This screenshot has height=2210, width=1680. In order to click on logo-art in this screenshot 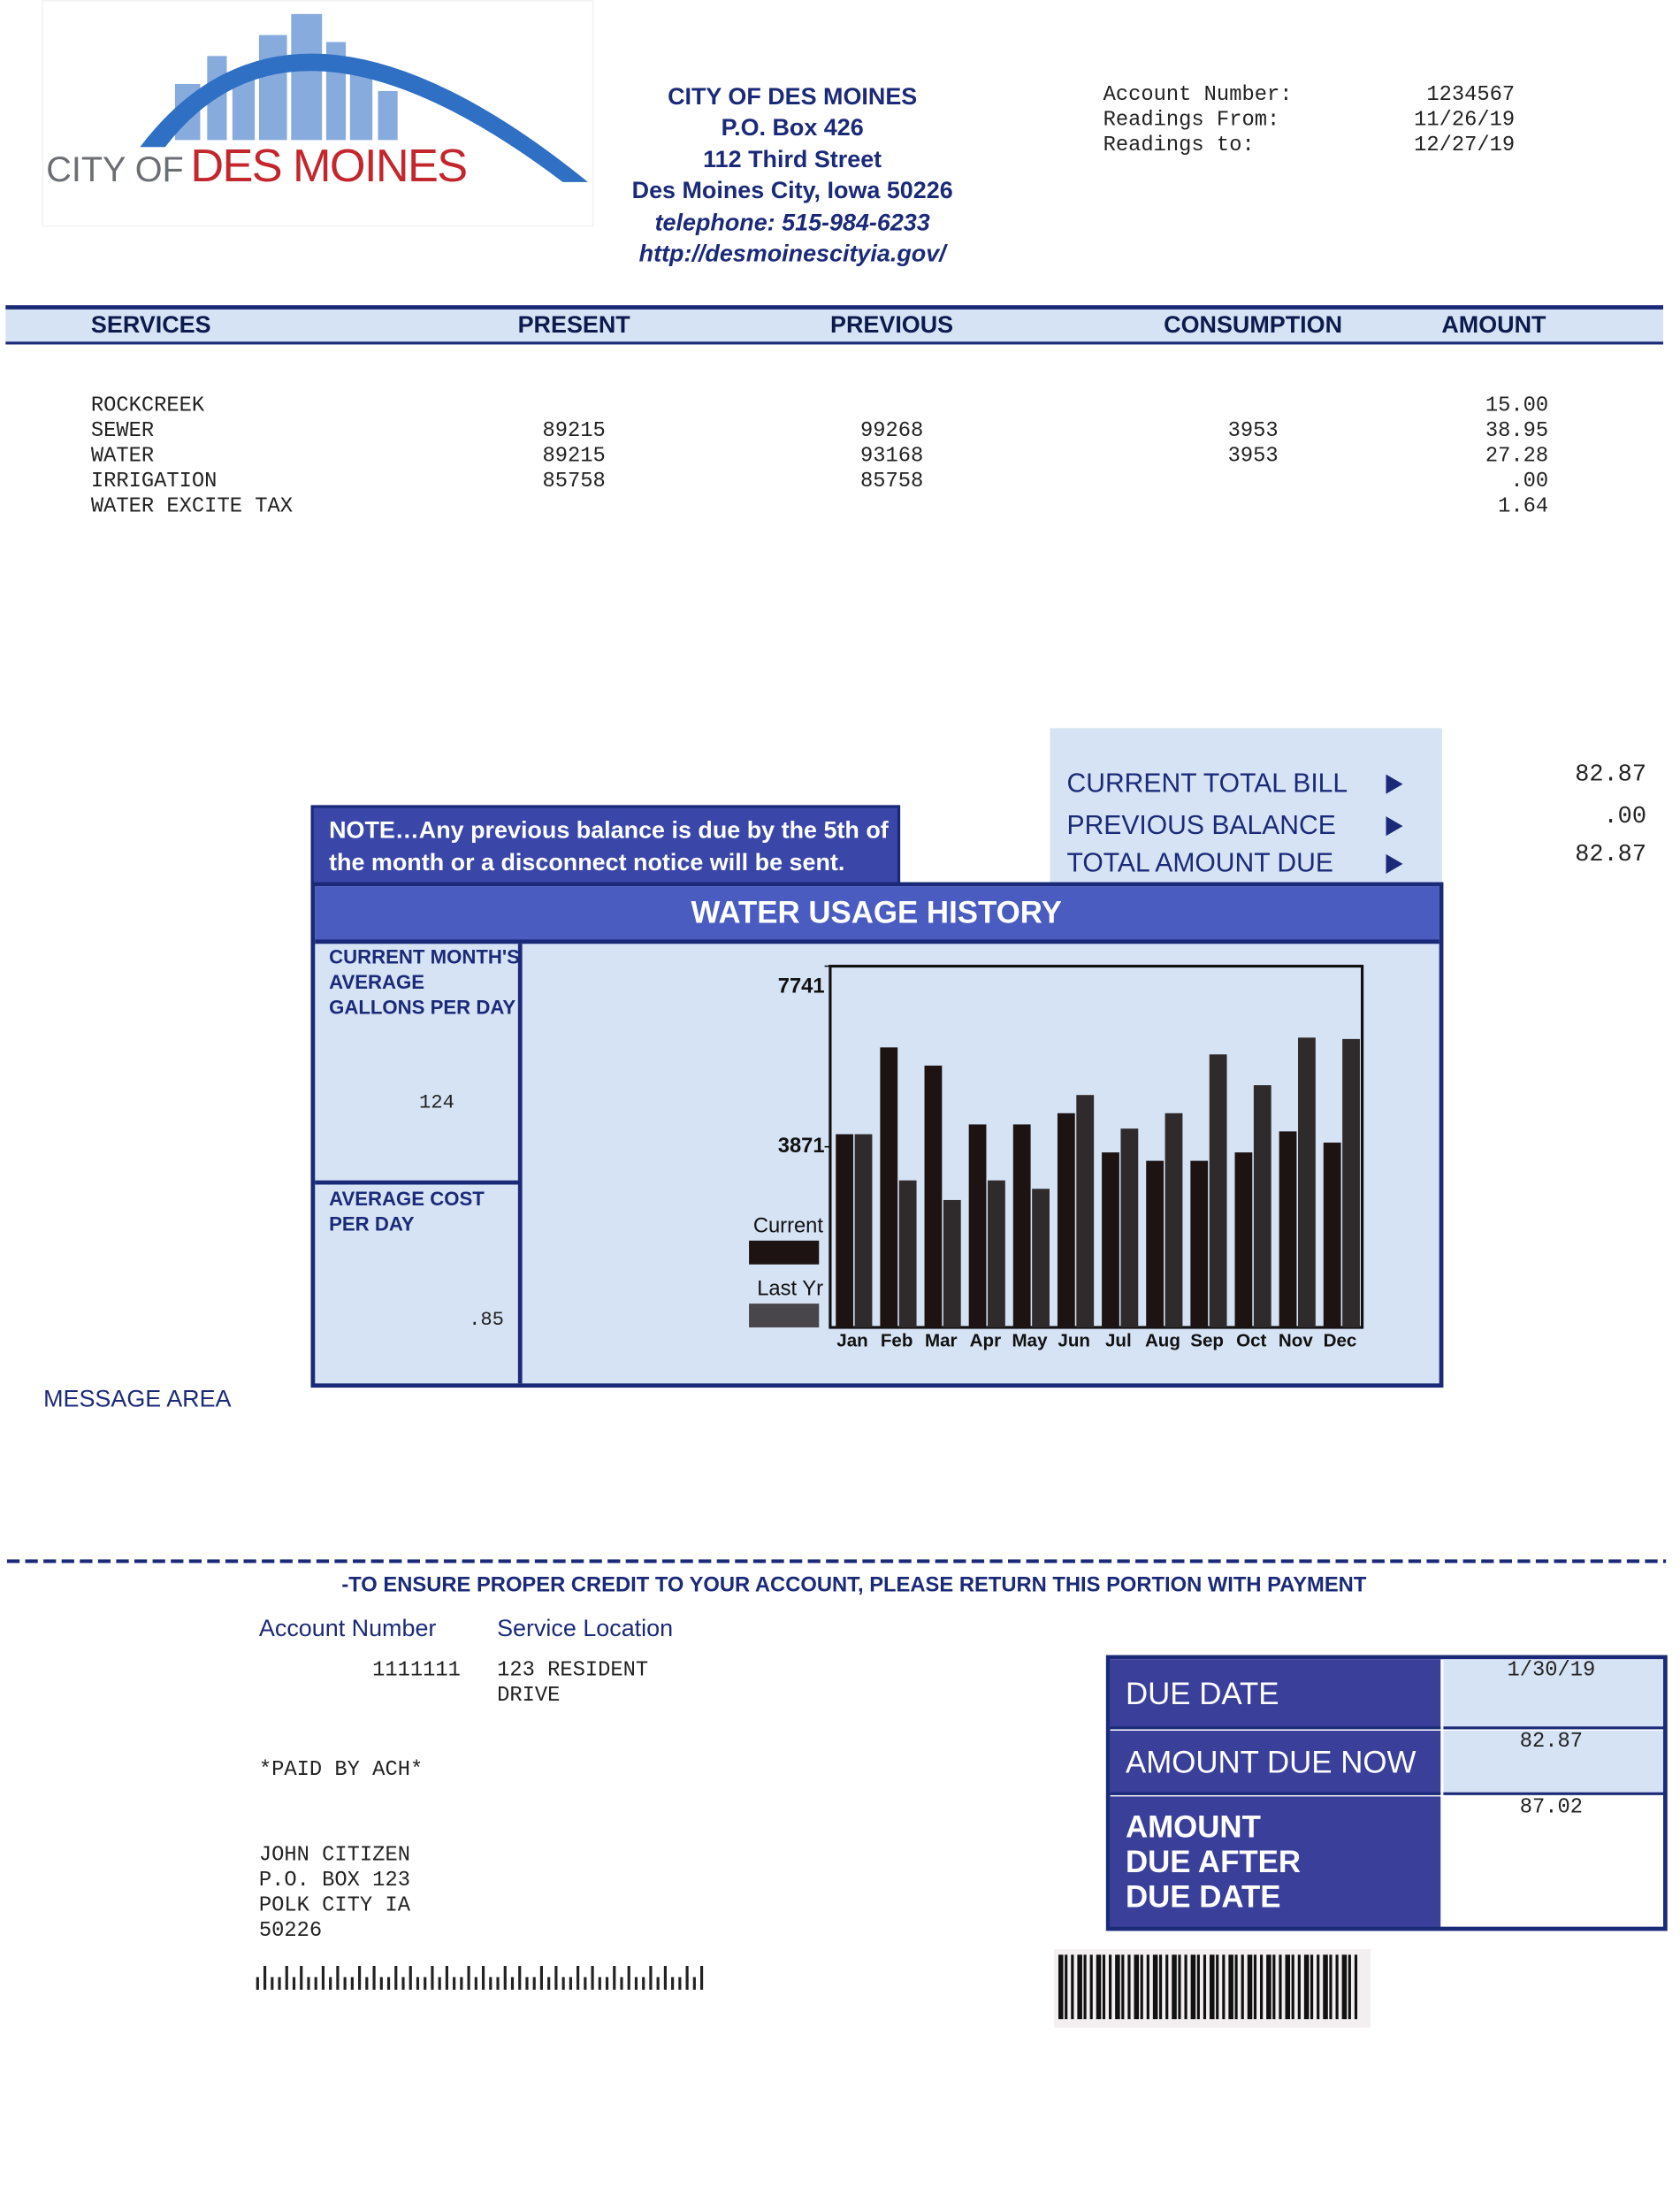, I will do `click(364, 97)`.